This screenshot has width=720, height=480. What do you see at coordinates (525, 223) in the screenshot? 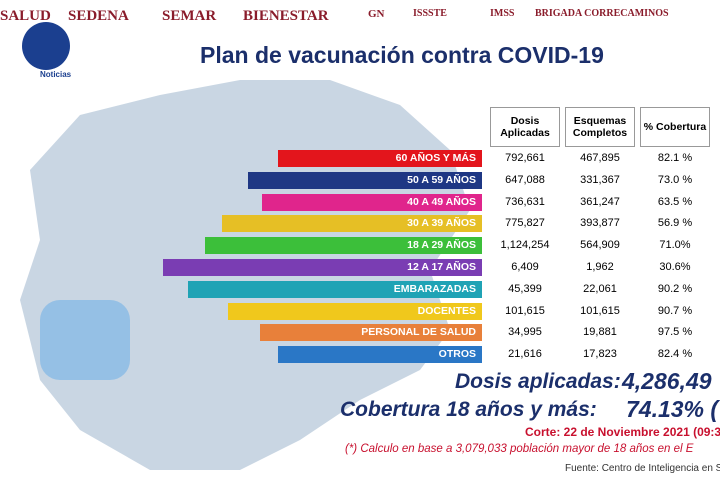
I see `table-cell: 775,827` at bounding box center [525, 223].